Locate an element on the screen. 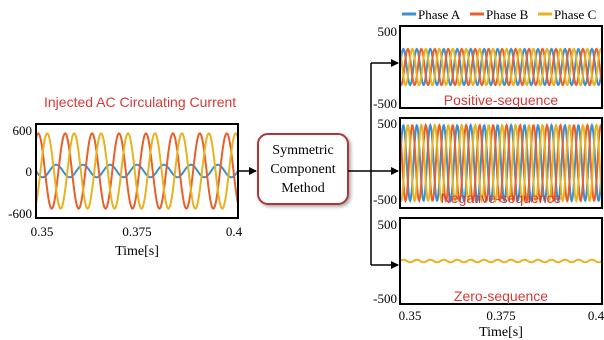 Image resolution: width=604 pixels, height=340 pixels. legend-label-phase-a: Phase A is located at coordinates (439, 14).